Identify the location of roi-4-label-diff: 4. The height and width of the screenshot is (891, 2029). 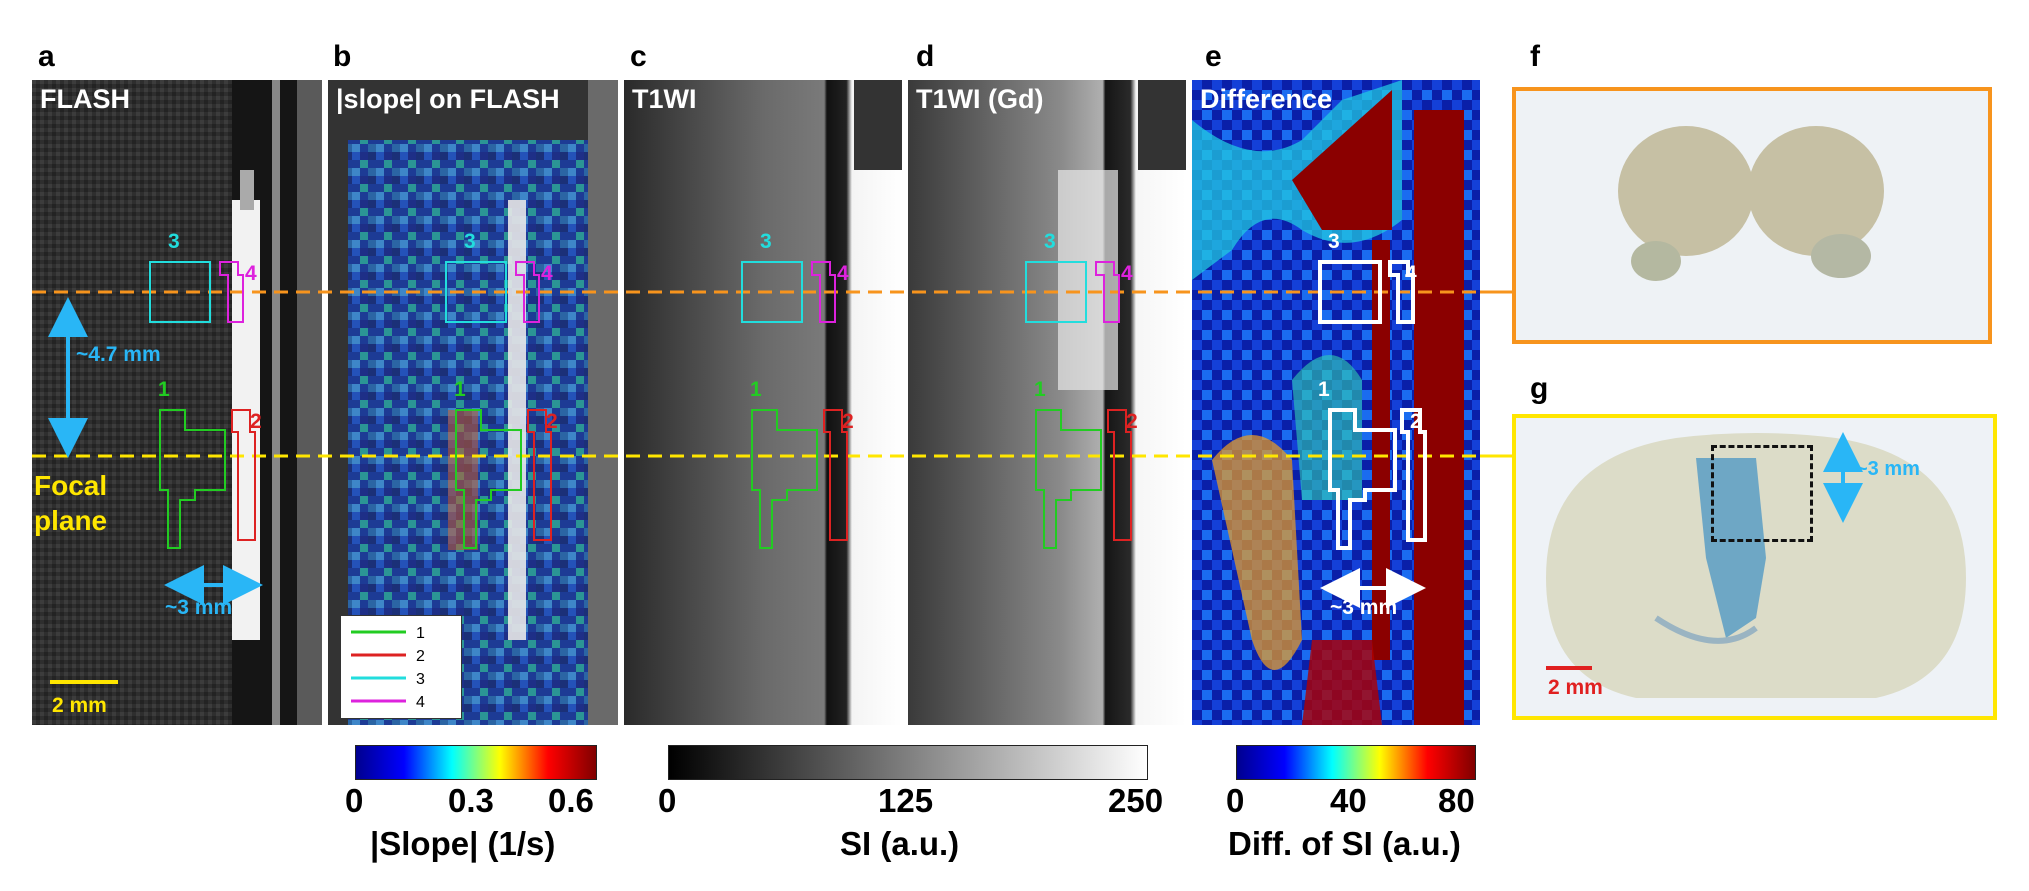
(1411, 273).